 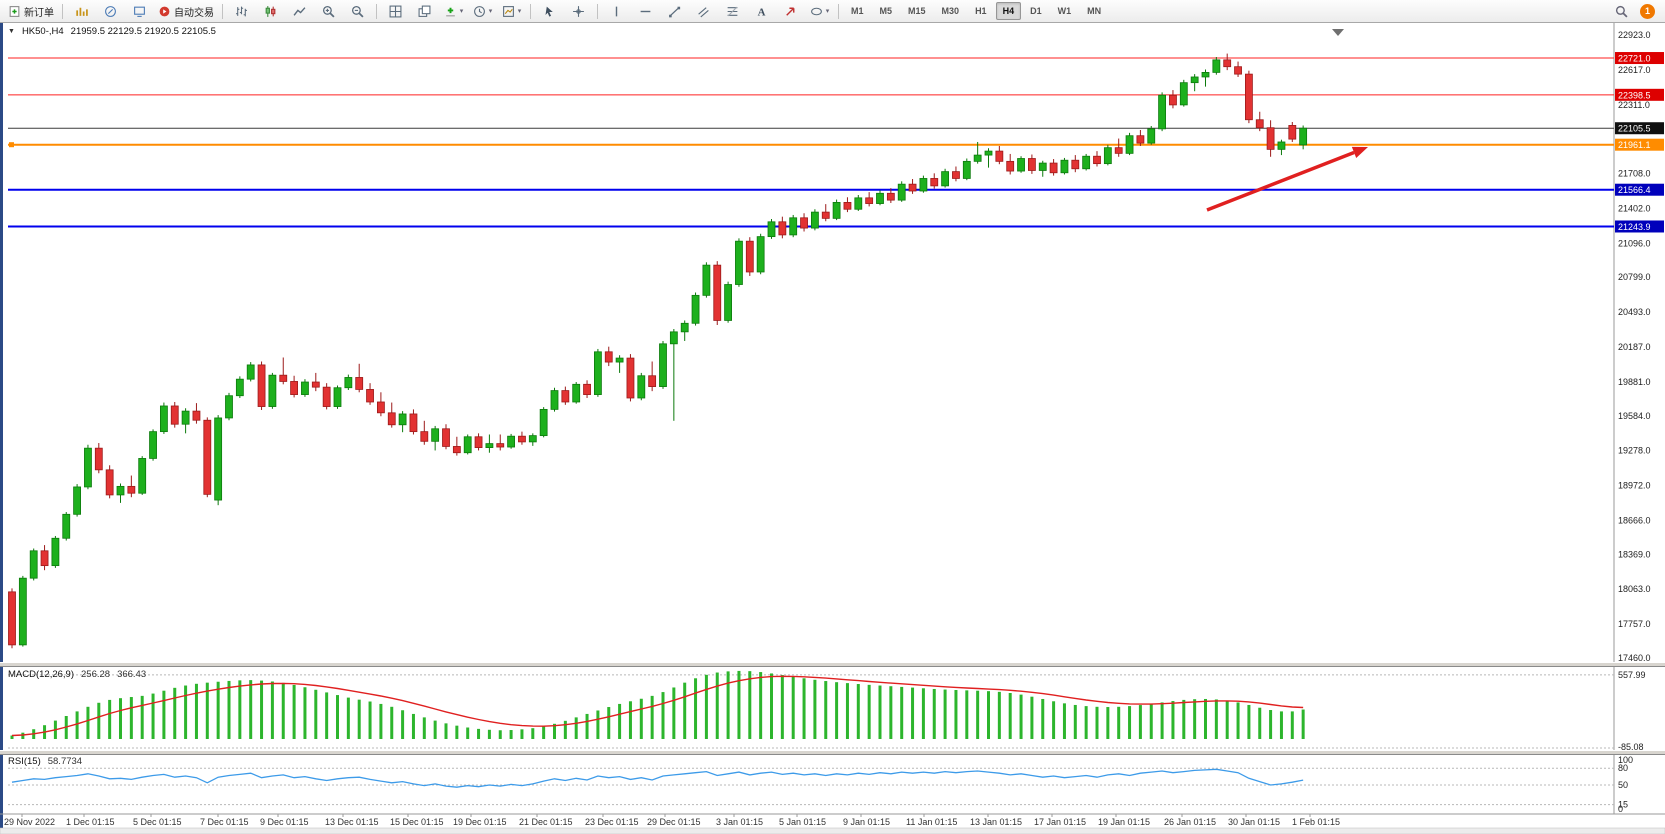 What do you see at coordinates (732, 11) in the screenshot?
I see `fibonacci-button` at bounding box center [732, 11].